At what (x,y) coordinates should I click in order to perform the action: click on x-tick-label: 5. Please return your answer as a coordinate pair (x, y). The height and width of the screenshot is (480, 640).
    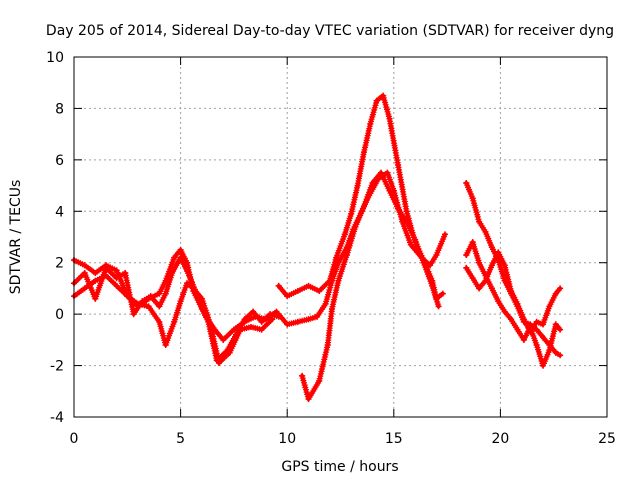
    Looking at the image, I should click on (180, 439).